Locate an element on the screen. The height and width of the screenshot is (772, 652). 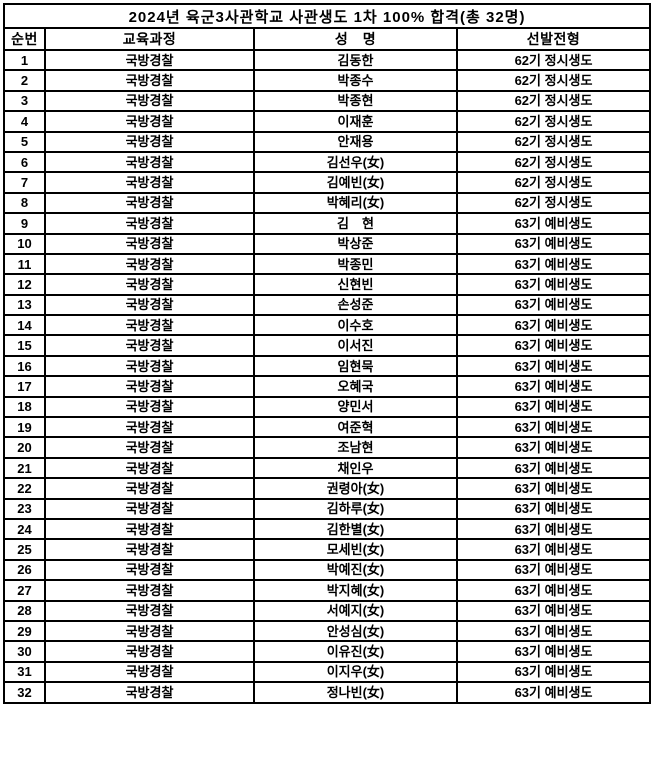
cell-name: 여준혁 is located at coordinates (355, 427).